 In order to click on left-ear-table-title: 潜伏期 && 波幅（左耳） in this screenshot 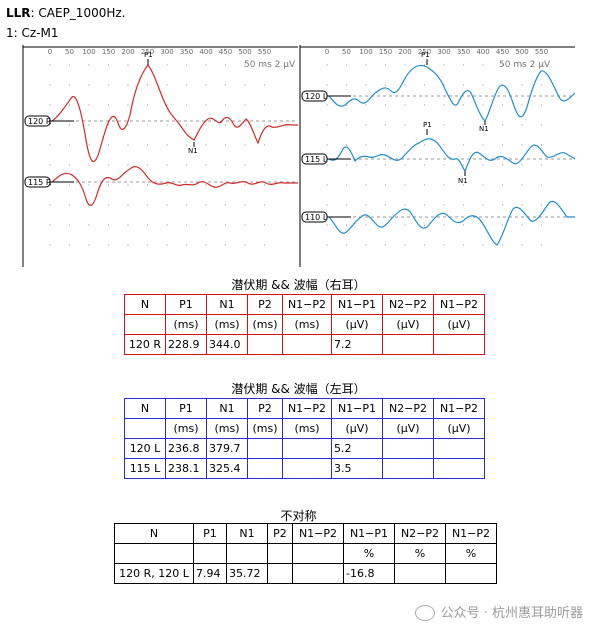, I will do `click(298, 389)`.